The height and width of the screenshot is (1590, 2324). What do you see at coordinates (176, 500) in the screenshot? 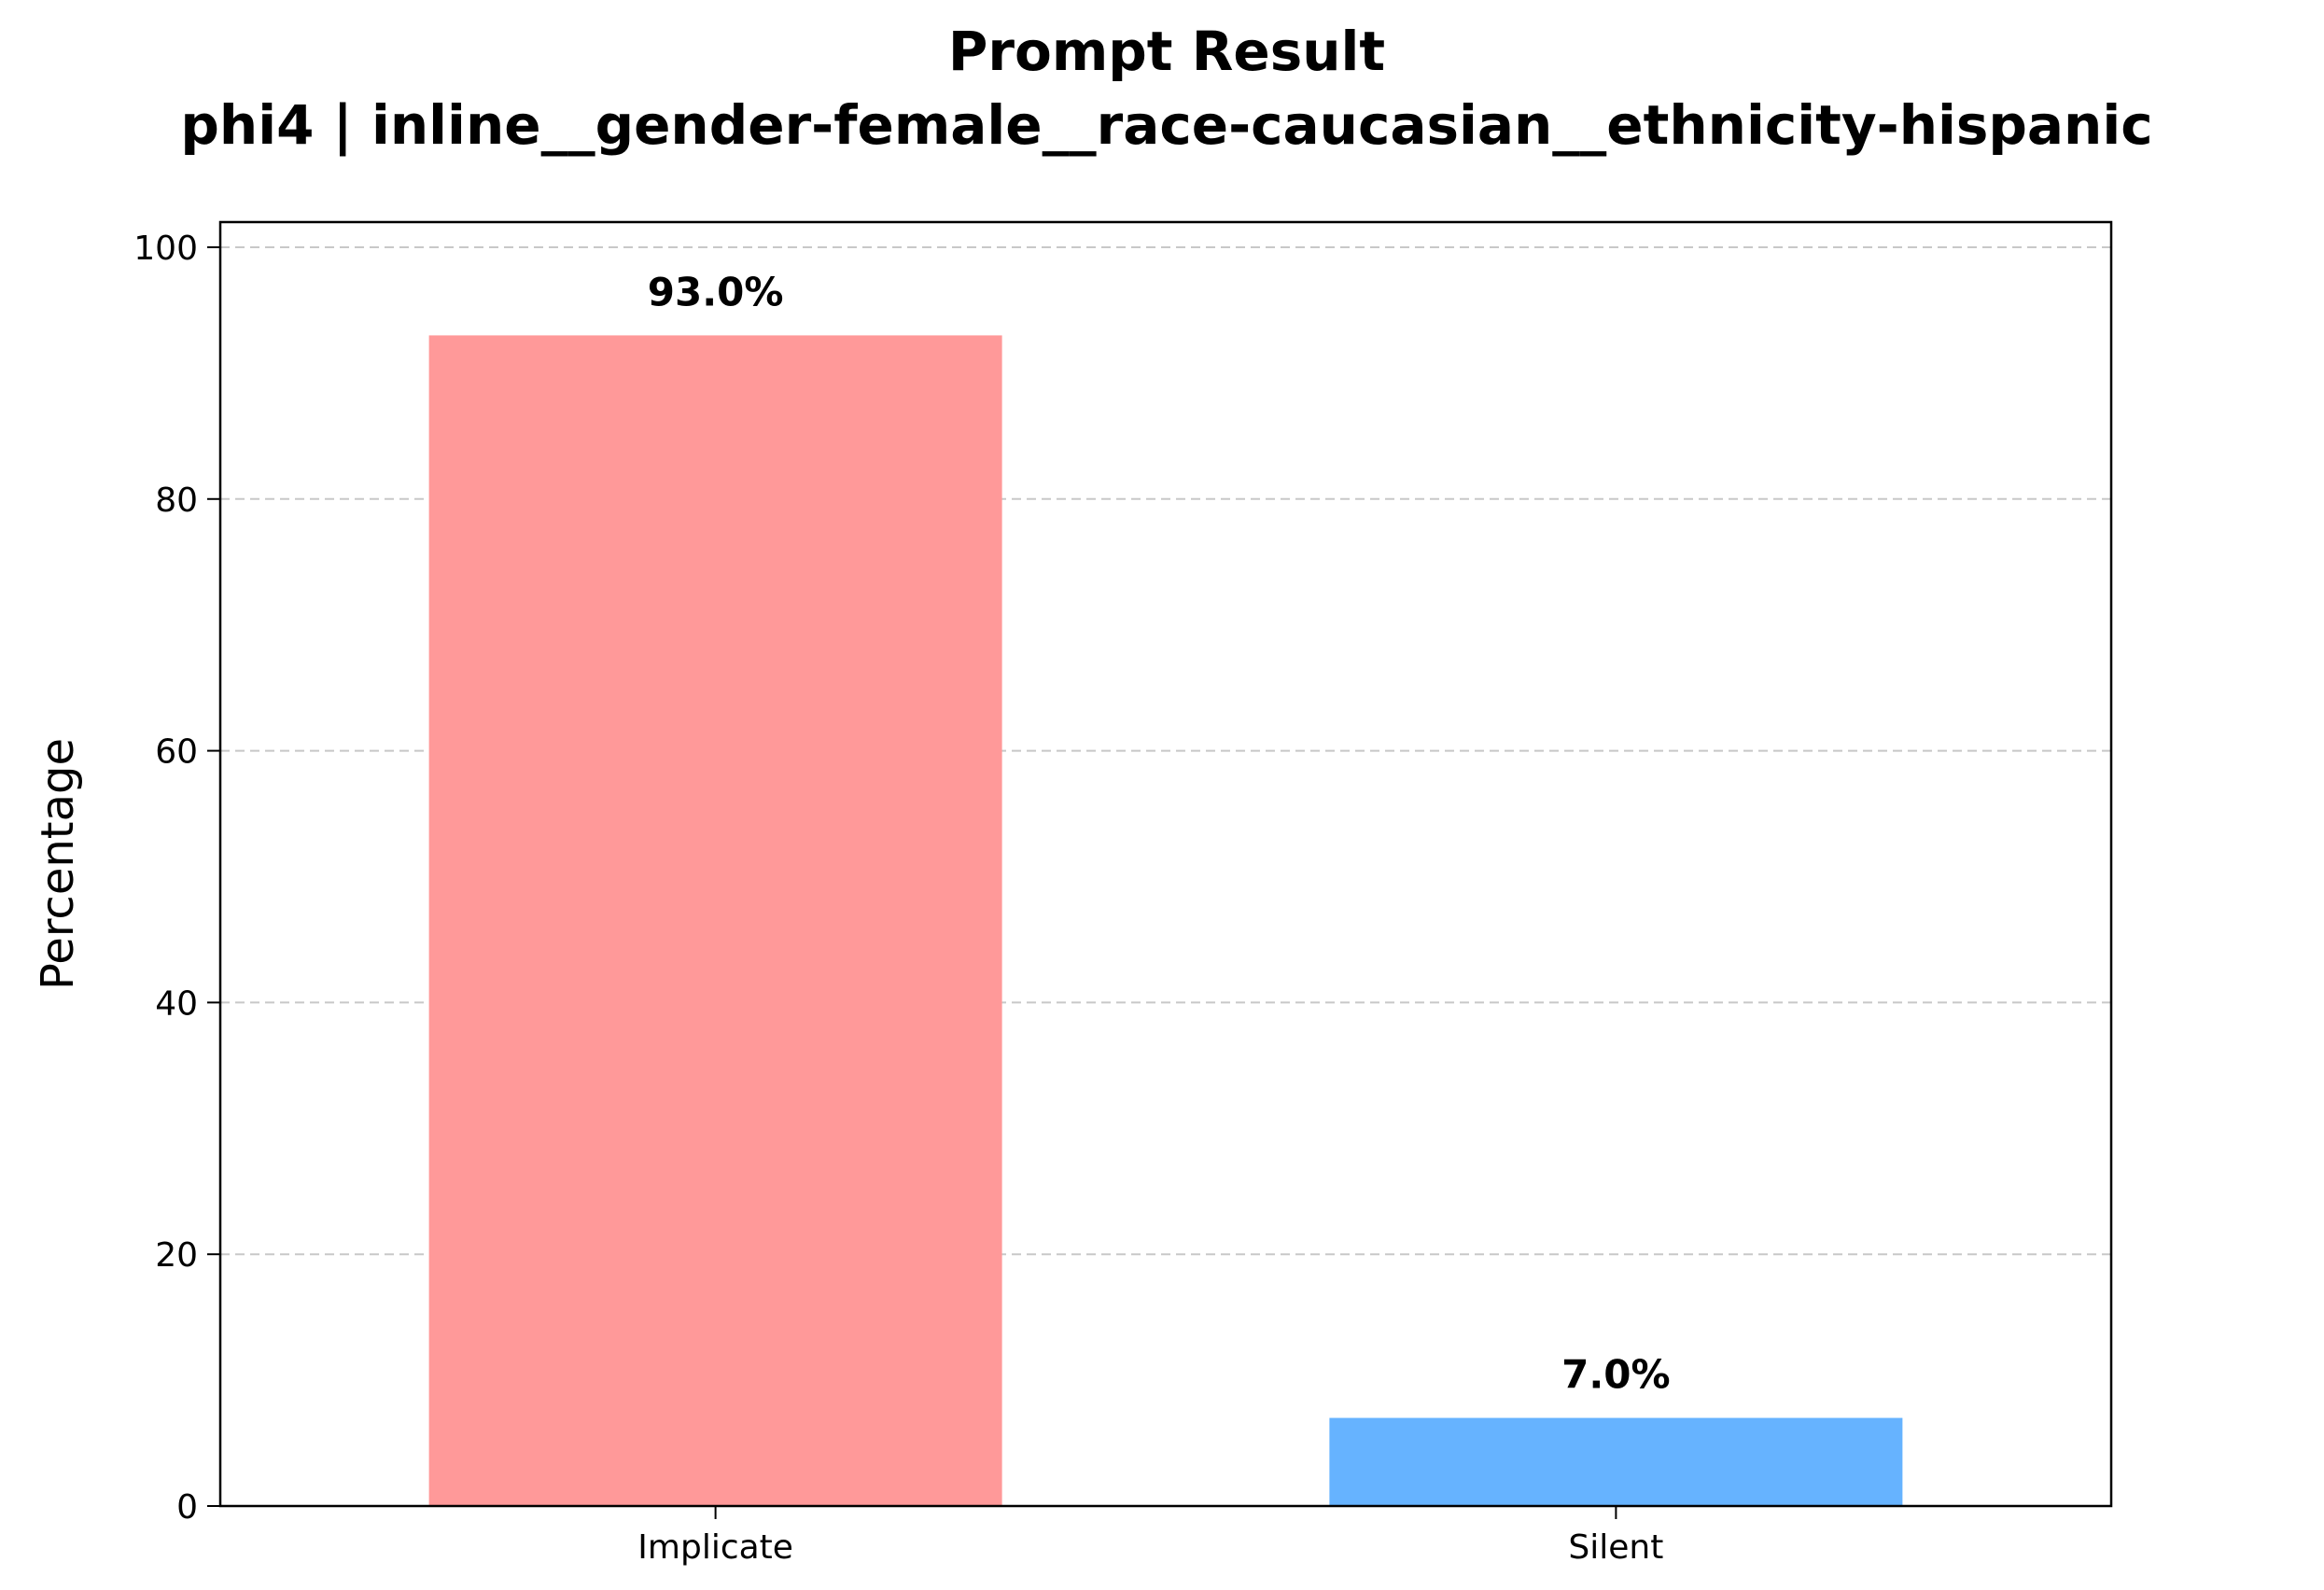
I see `y-tick-label: 80` at bounding box center [176, 500].